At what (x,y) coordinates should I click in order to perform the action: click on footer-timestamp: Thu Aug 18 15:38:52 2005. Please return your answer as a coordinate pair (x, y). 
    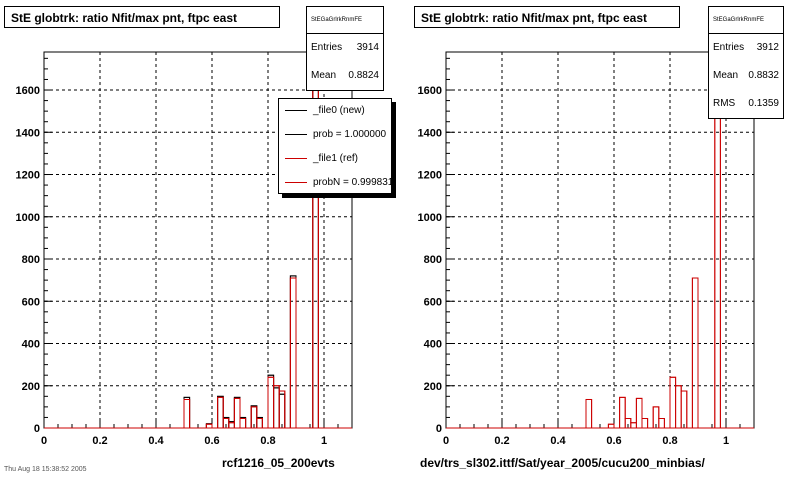
    Looking at the image, I should click on (45, 469).